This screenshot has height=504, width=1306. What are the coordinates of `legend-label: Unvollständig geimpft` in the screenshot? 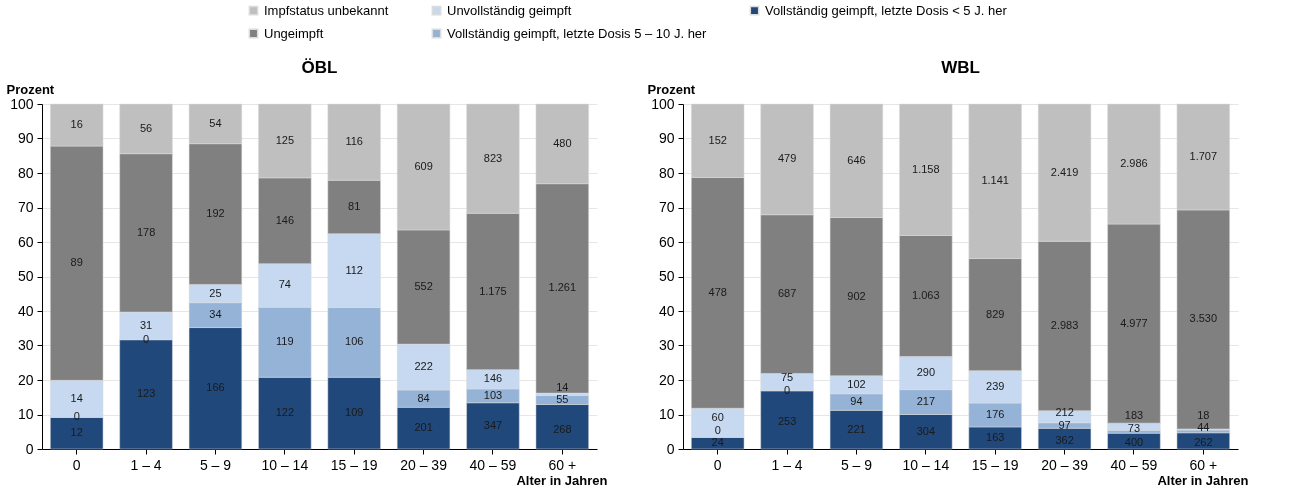 It's located at (509, 10).